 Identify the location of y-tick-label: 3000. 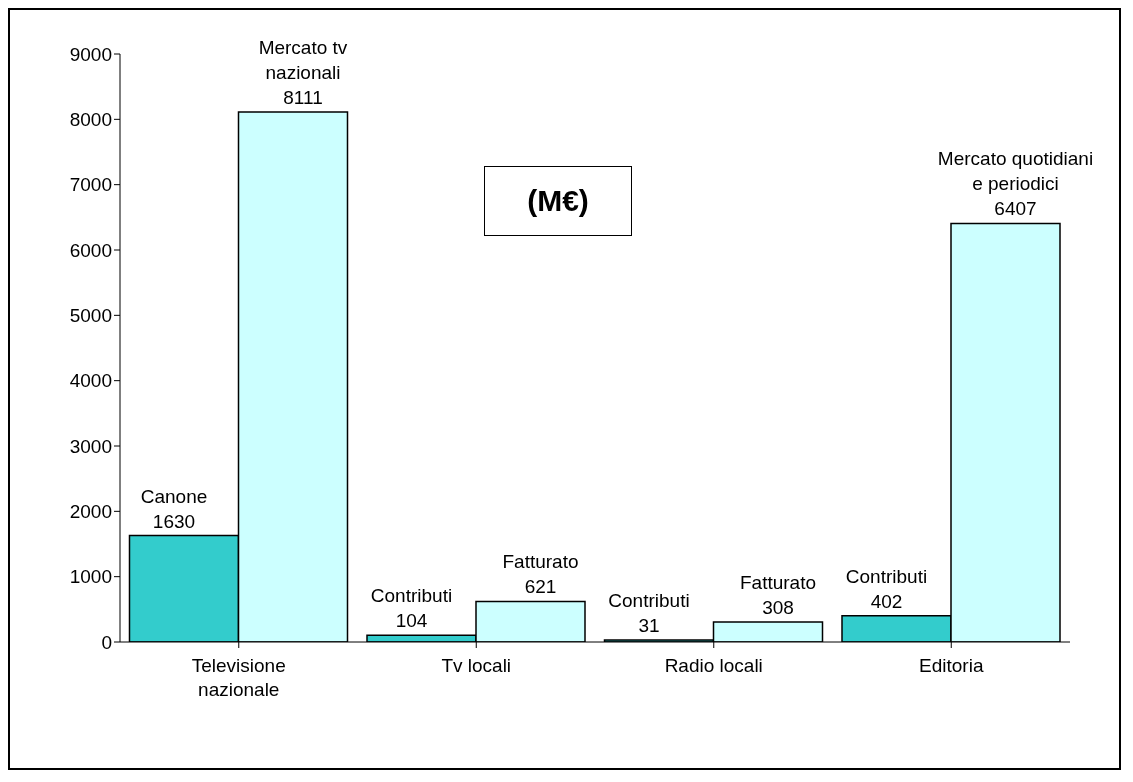
(90, 446).